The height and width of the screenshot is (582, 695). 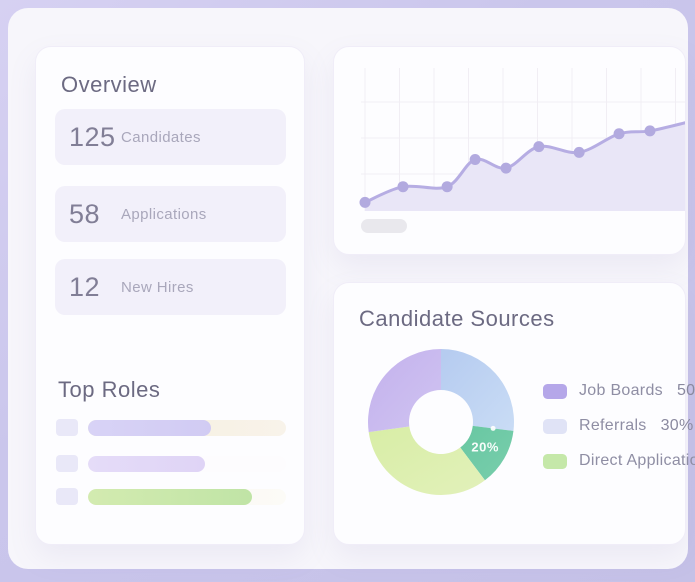 I want to click on legend-pct: 50%, so click(x=685, y=390).